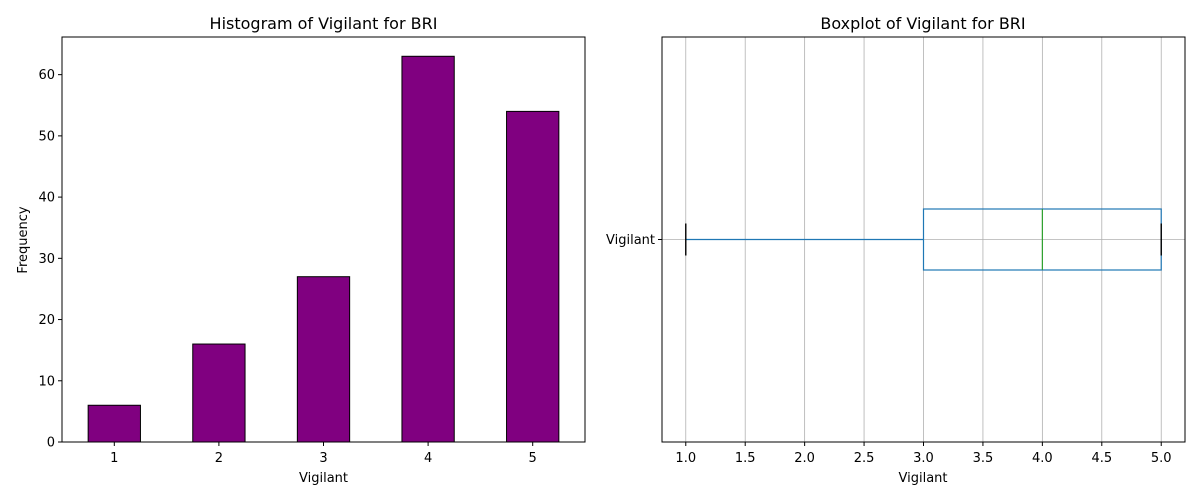 This screenshot has width=1200, height=504. I want to click on histogram-x-label: Vigilant, so click(323, 478).